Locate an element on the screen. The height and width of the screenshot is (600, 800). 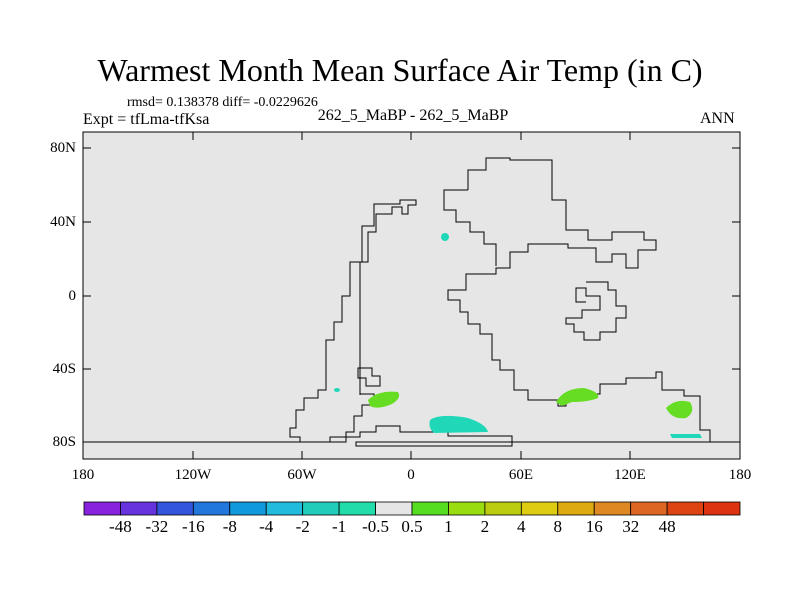
y-label-80N: 80N is located at coordinates (63, 148).